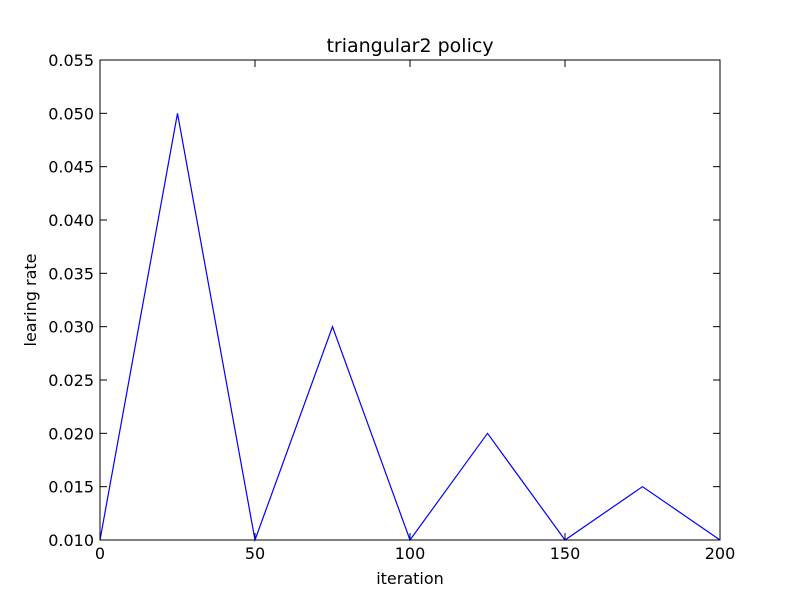 The image size is (800, 600). Describe the element at coordinates (71, 540) in the screenshot. I see `y-tick-label: 0.010` at that location.